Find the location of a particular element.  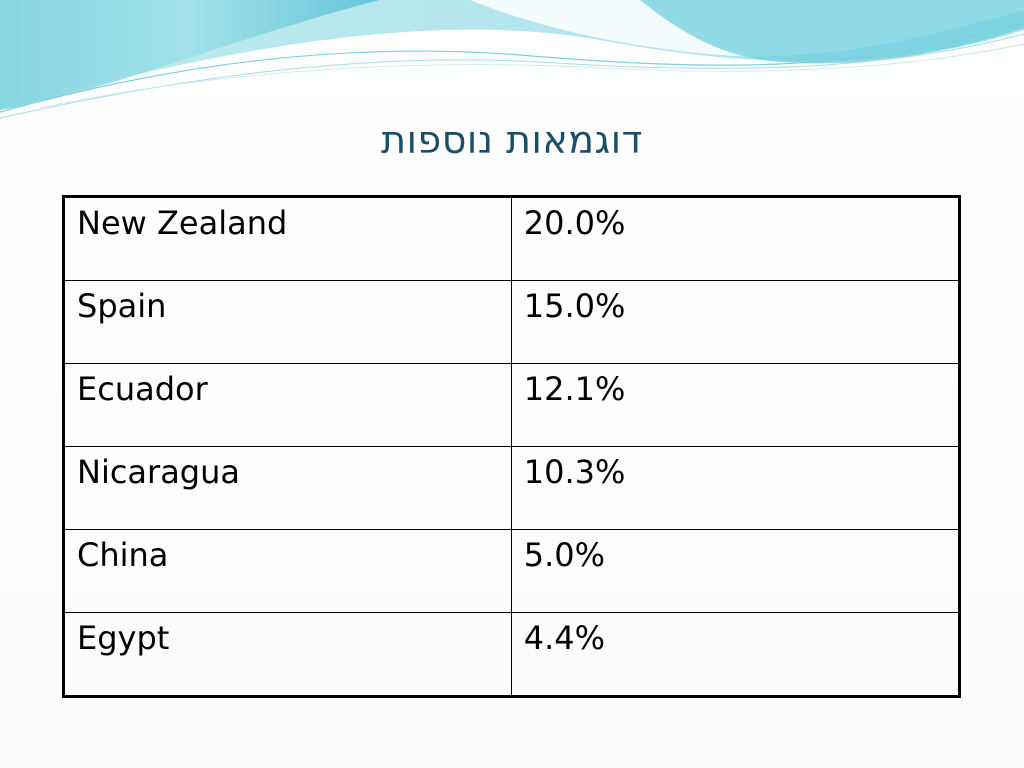

value-cell: 10.3% is located at coordinates (735, 488).